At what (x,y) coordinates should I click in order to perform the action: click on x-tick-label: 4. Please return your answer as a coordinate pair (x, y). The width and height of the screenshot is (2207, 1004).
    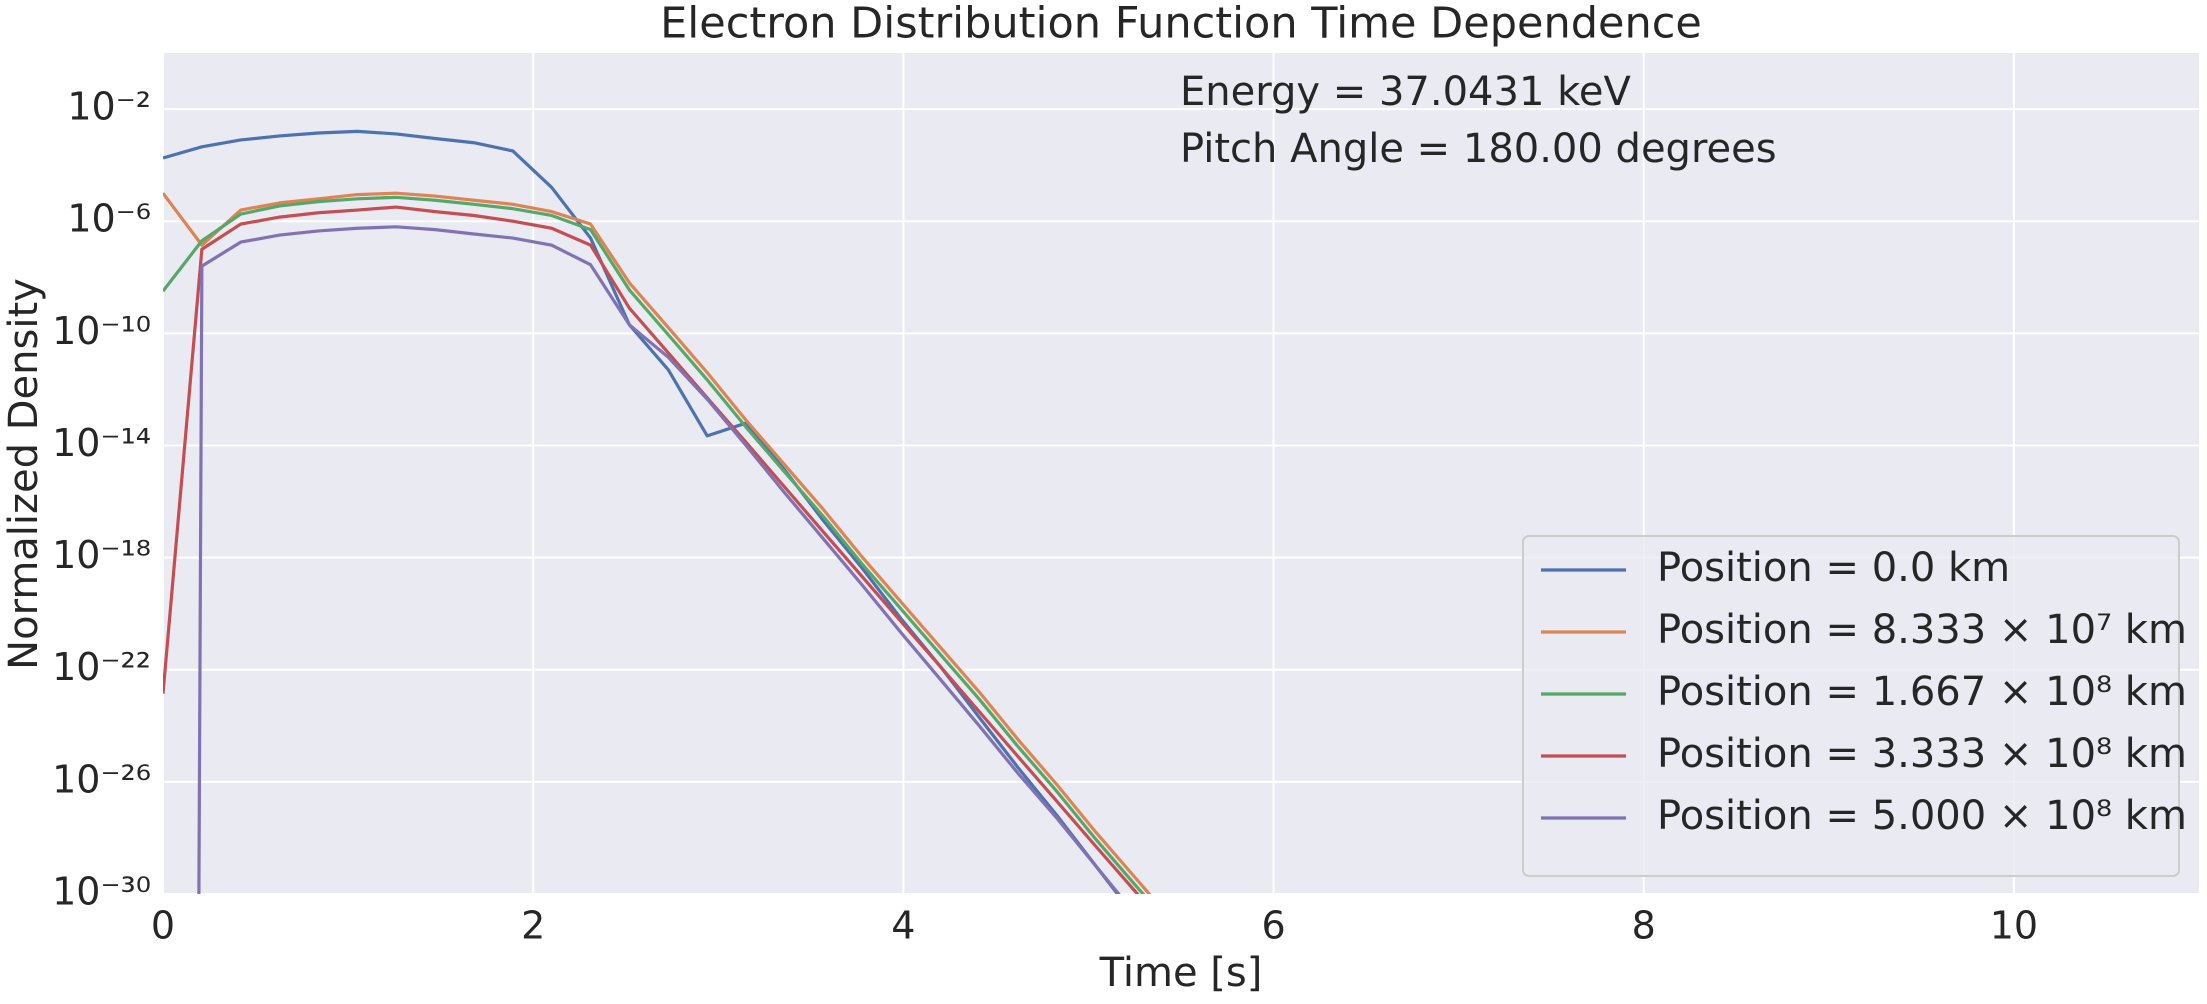
    Looking at the image, I should click on (903, 926).